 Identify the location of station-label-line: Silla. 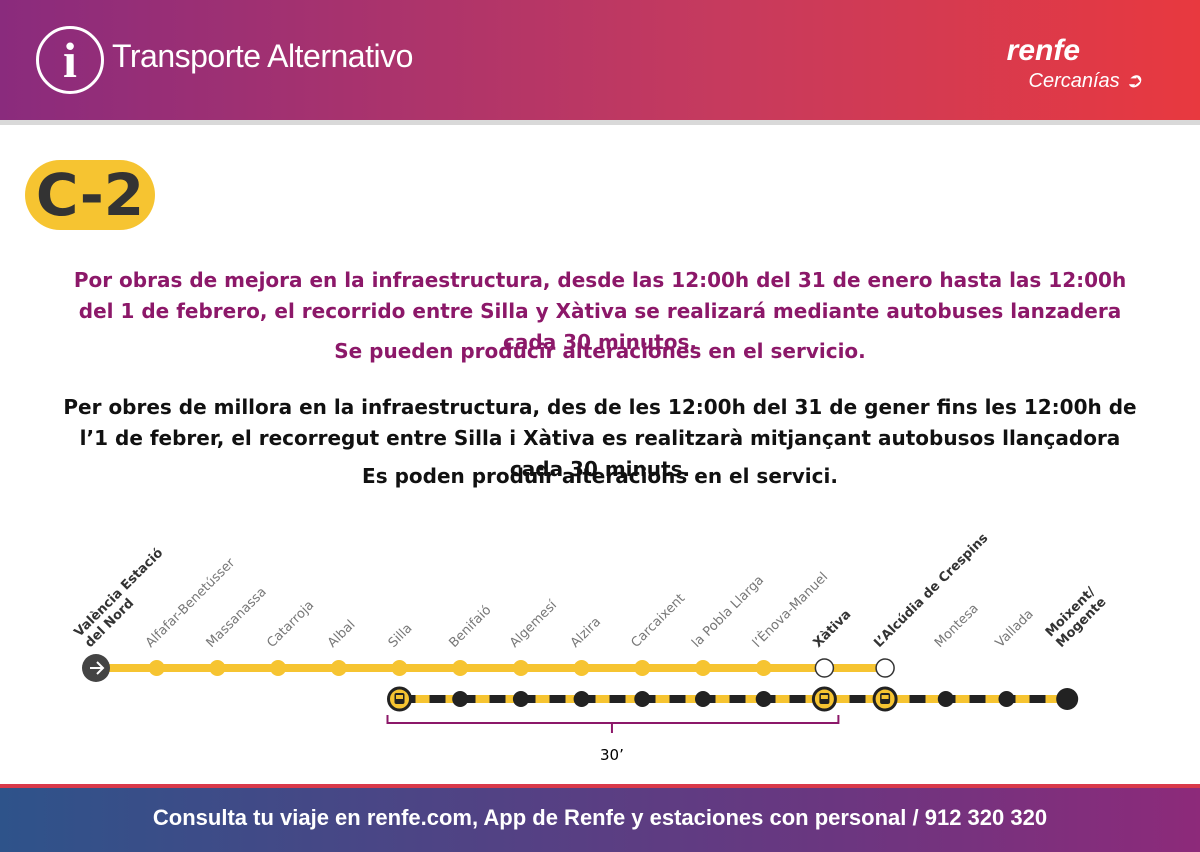
(401, 636).